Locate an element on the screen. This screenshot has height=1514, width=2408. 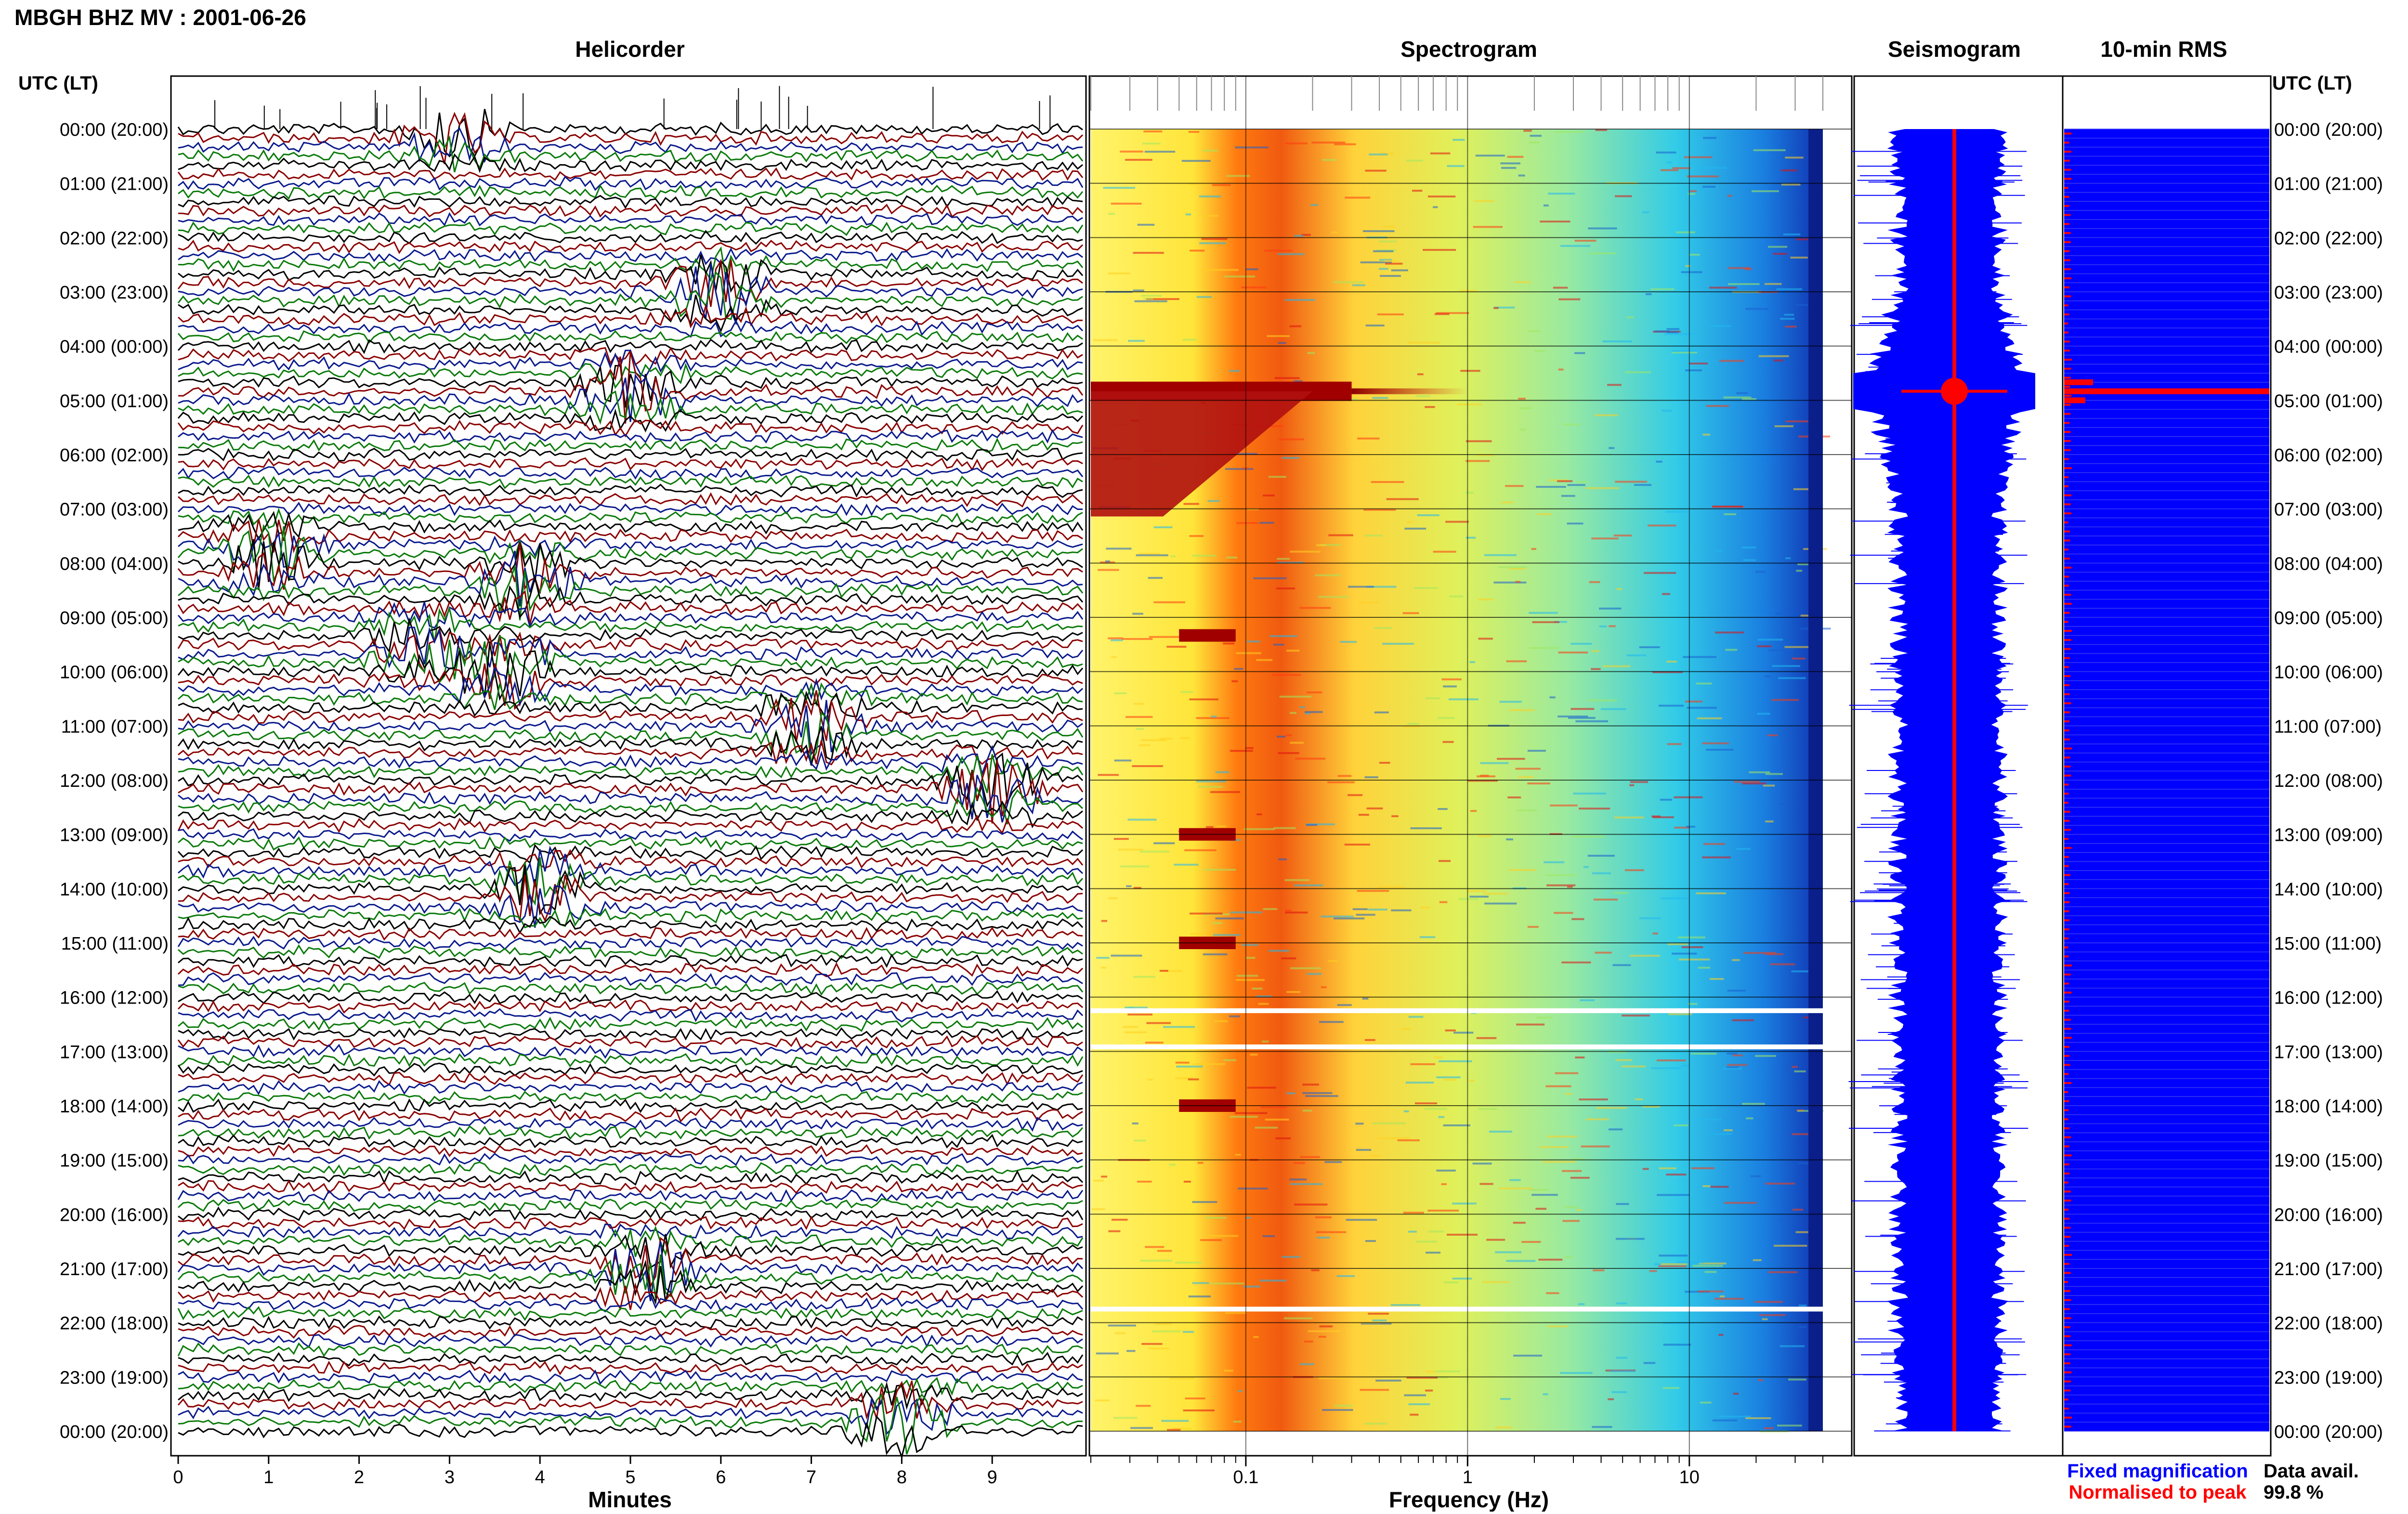
time-tick-left: 22:00 (18:00) is located at coordinates (114, 1324).